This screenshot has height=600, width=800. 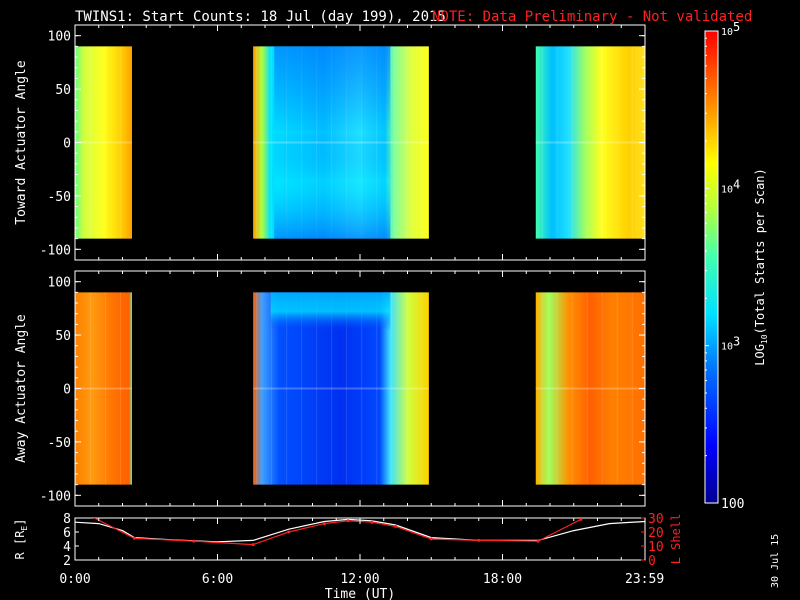 I want to click on toward-ytick-label: -50, so click(x=59, y=197).